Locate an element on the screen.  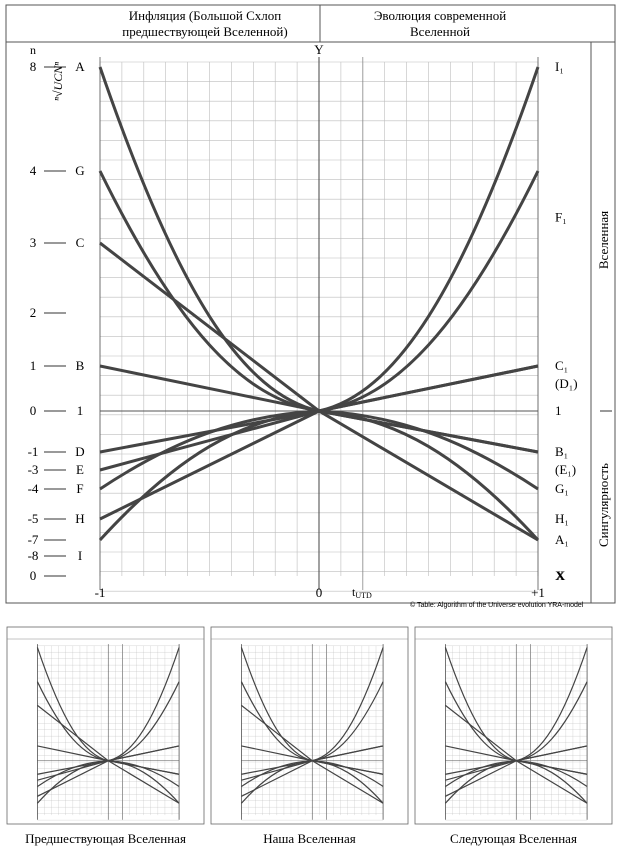
left-point-label: B is located at coordinates (80, 365).